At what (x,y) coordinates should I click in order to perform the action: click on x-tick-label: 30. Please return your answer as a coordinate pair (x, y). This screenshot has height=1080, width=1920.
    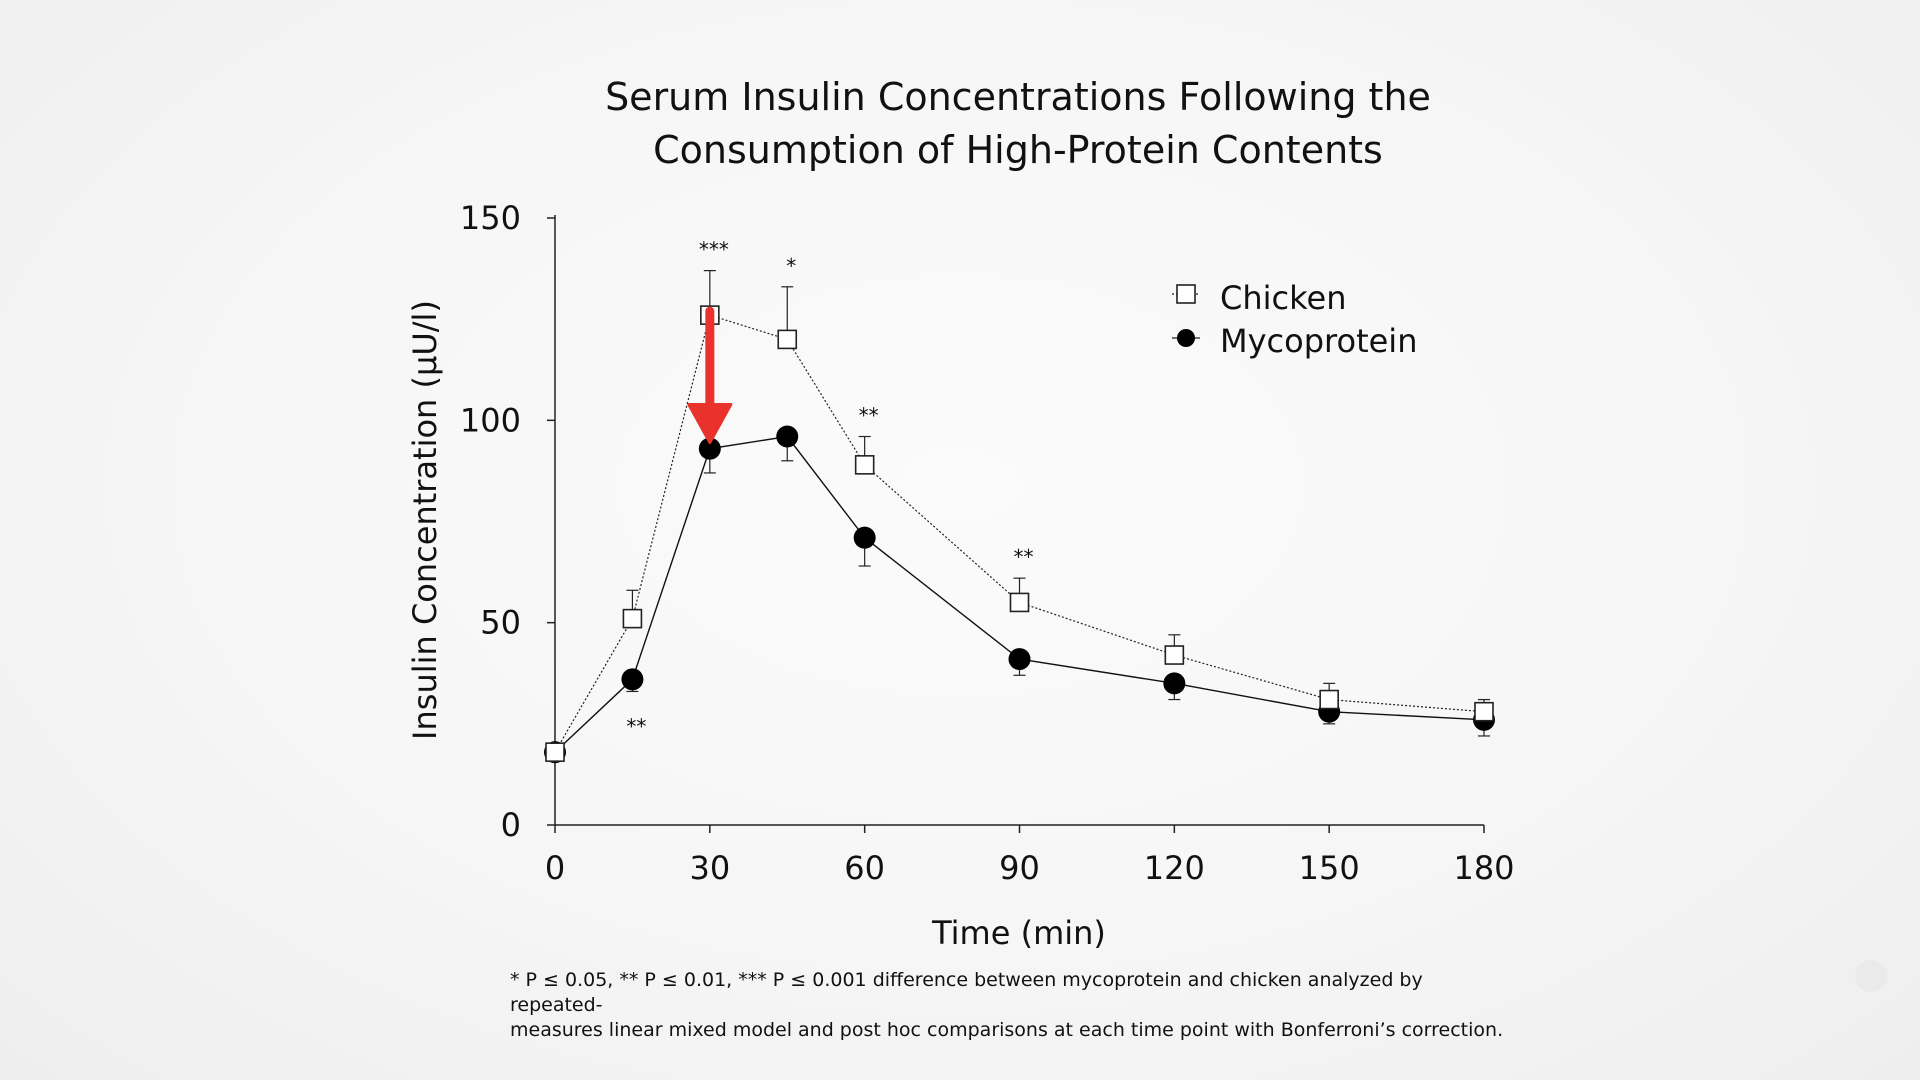
    Looking at the image, I should click on (709, 868).